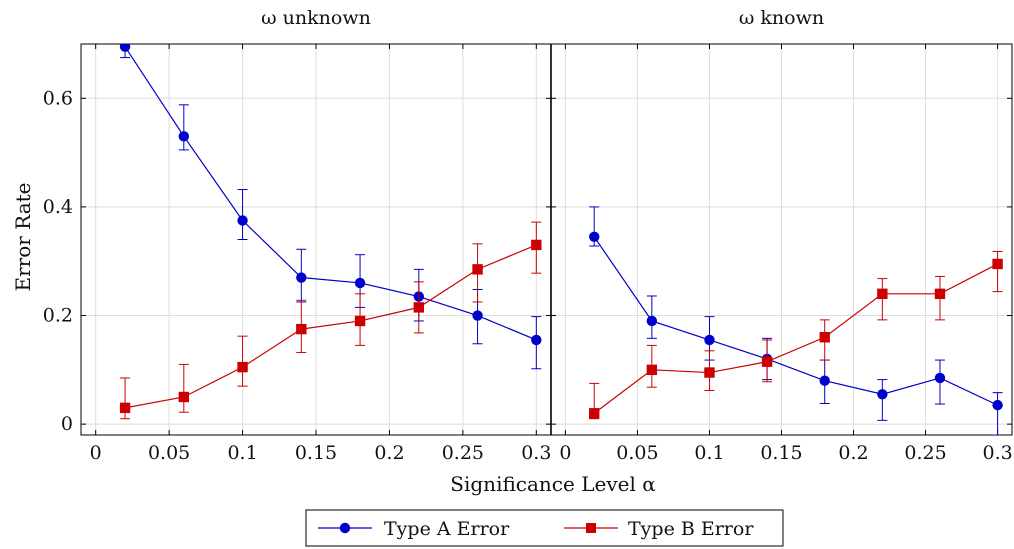  What do you see at coordinates (447, 529) in the screenshot?
I see `legend-type-a-label: Type A Error` at bounding box center [447, 529].